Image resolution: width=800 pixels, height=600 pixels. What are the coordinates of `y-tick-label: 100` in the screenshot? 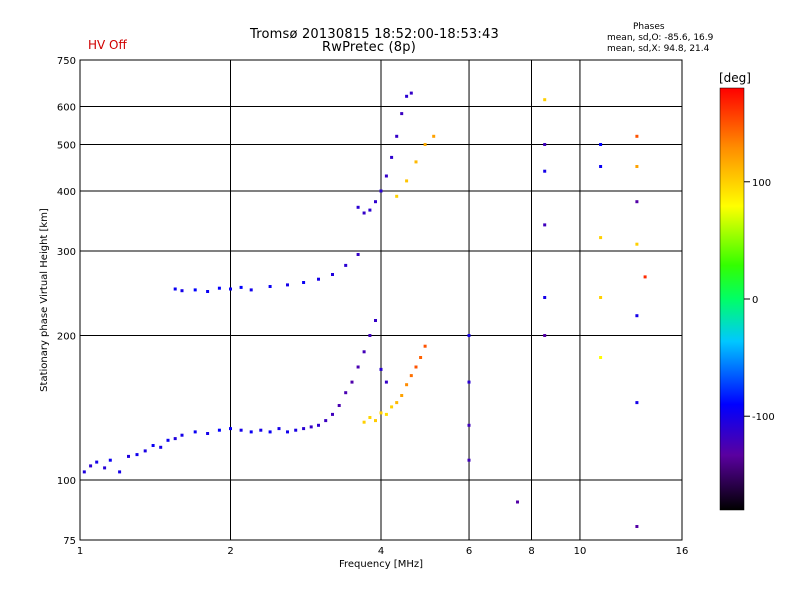 It's located at (66, 481).